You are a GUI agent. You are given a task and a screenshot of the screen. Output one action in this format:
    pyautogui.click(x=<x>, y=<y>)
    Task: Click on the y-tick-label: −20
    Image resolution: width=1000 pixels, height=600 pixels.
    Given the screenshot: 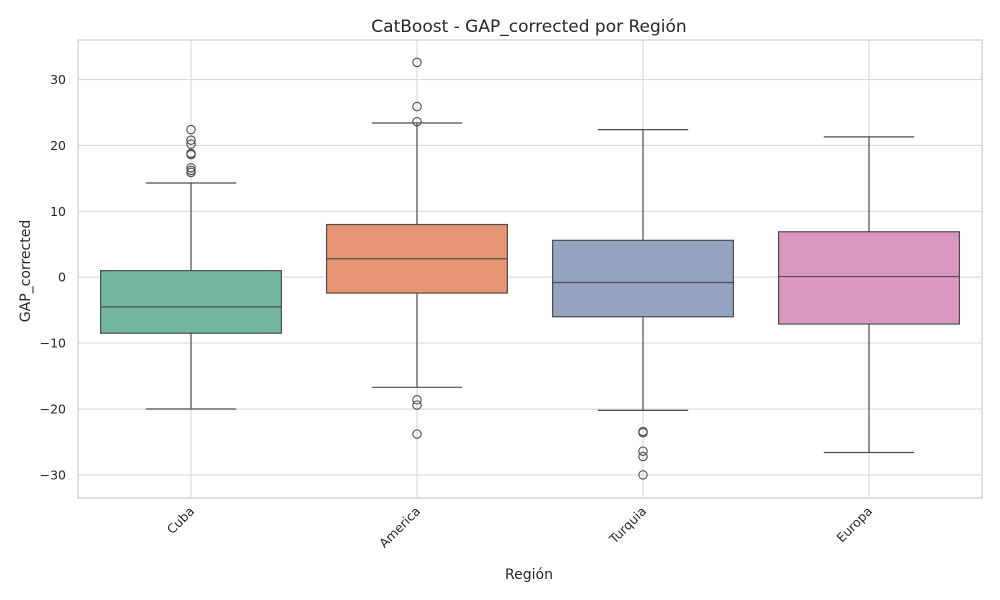 What is the action you would take?
    pyautogui.click(x=53, y=409)
    